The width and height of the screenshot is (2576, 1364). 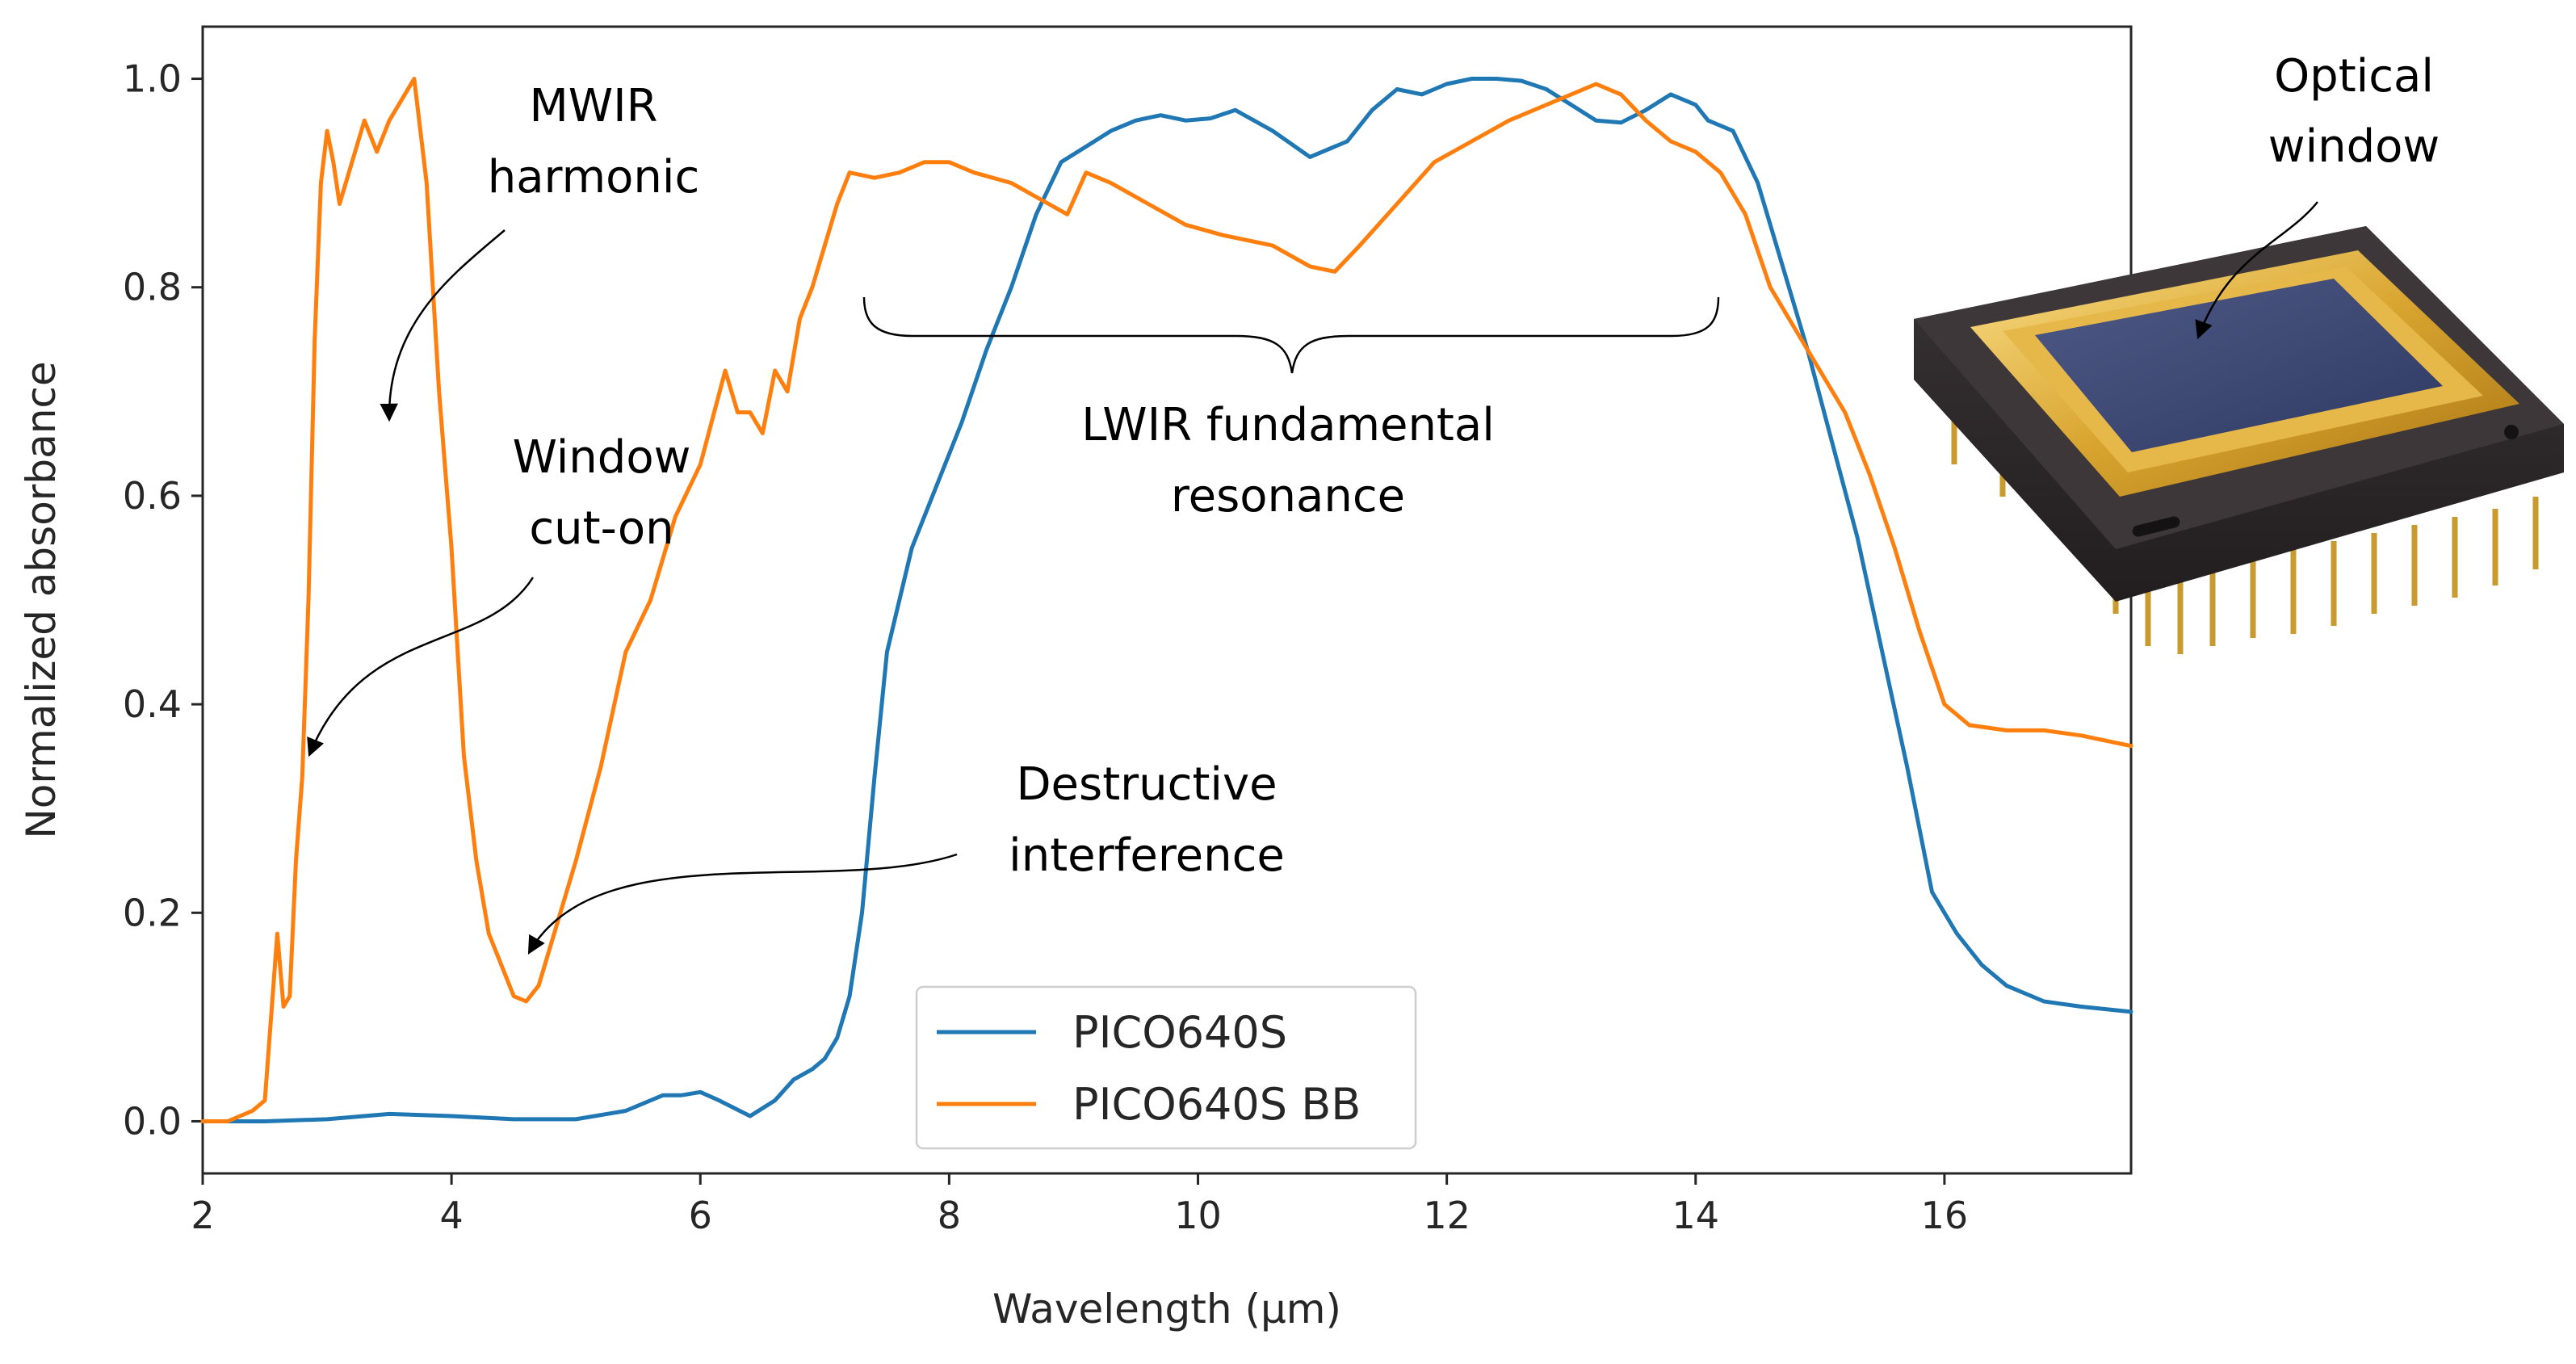 I want to click on legend-label-pico640s: PICO640S, so click(x=1179, y=1032).